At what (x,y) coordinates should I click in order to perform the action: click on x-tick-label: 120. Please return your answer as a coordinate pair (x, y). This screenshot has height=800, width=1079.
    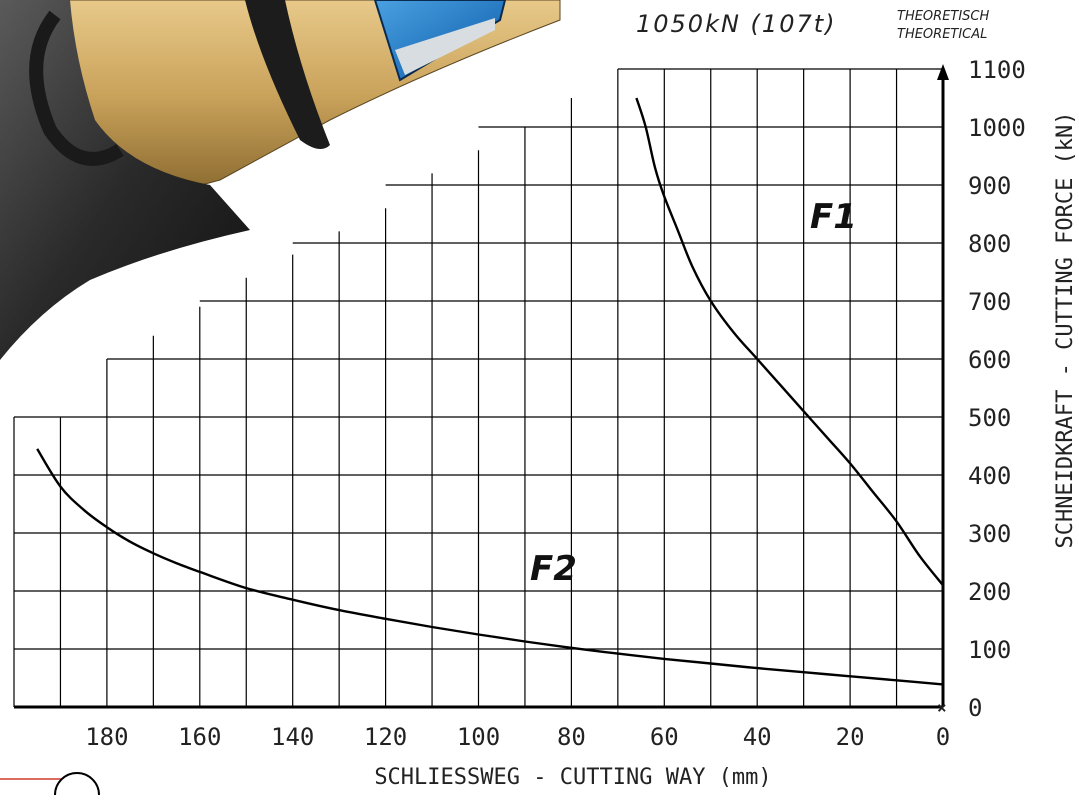
    Looking at the image, I should click on (385, 737).